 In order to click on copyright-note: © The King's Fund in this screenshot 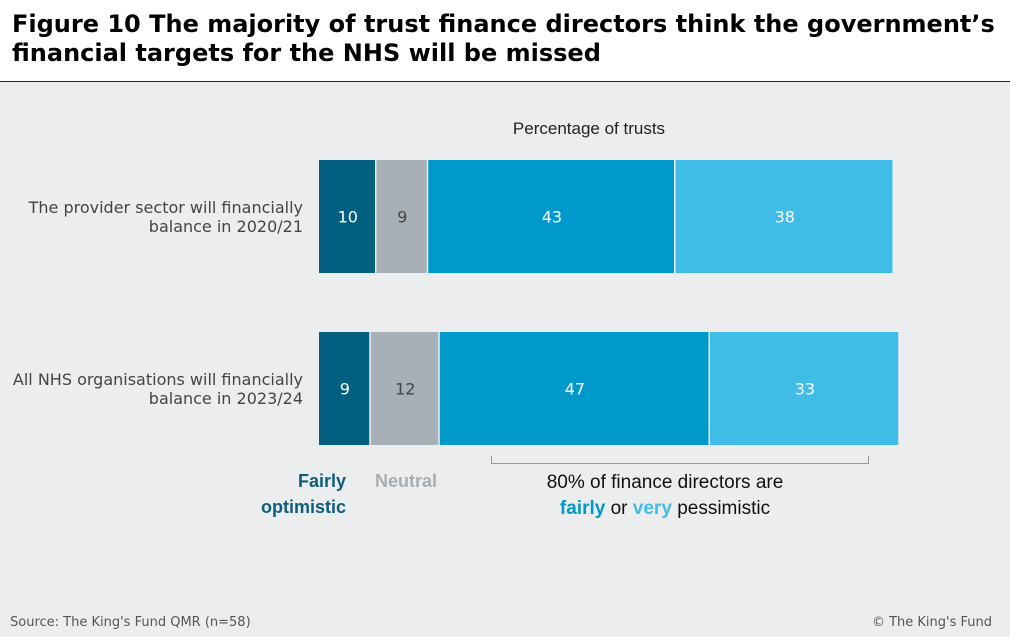, I will do `click(931, 622)`.